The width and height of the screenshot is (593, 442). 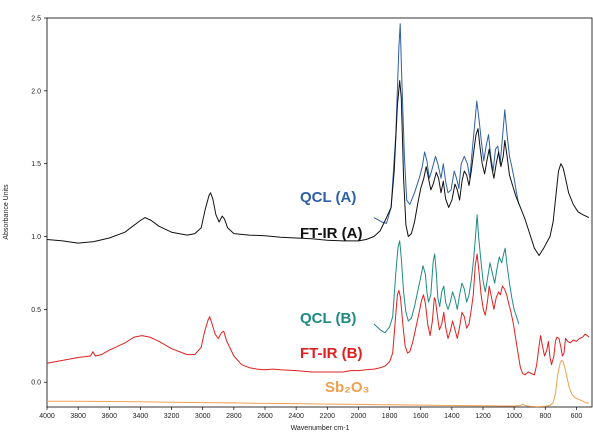 What do you see at coordinates (36, 91) in the screenshot?
I see `y-tick-label: 2.0` at bounding box center [36, 91].